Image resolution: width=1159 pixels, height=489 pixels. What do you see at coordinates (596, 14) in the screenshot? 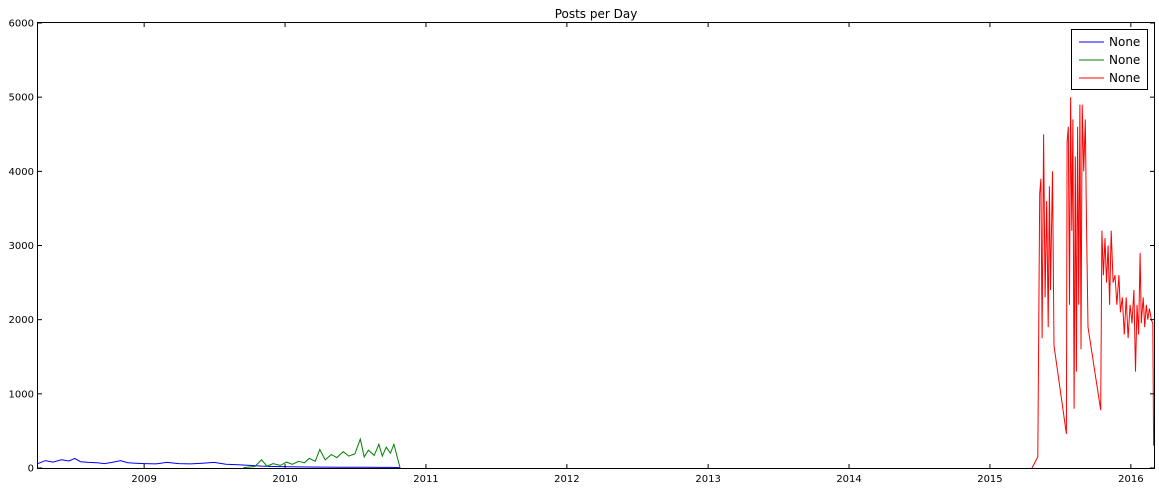
I see `chart-title: Posts per Day` at bounding box center [596, 14].